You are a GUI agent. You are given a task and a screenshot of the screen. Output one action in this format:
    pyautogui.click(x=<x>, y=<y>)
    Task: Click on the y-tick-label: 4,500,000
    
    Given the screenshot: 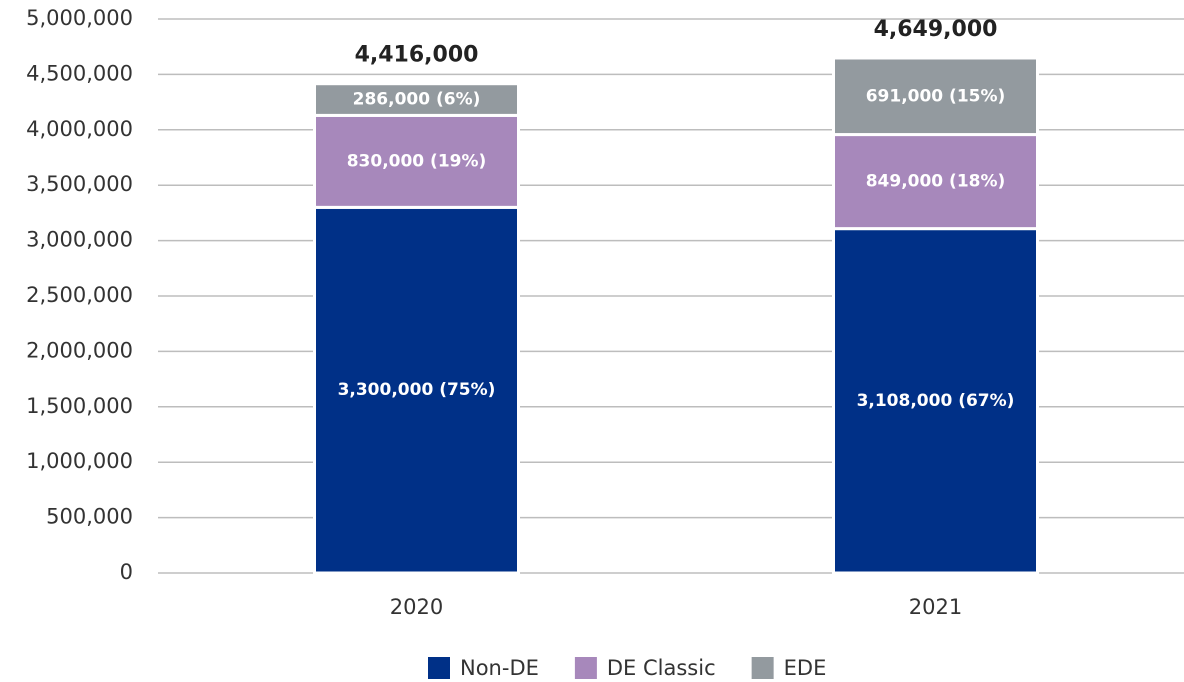 What is the action you would take?
    pyautogui.click(x=79, y=73)
    